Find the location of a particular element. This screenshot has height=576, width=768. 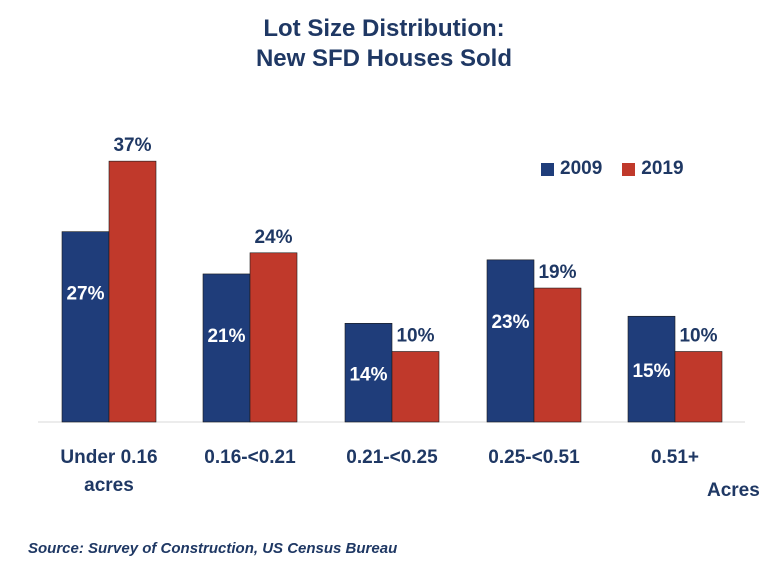

legend-swatch-2019 is located at coordinates (629, 169).